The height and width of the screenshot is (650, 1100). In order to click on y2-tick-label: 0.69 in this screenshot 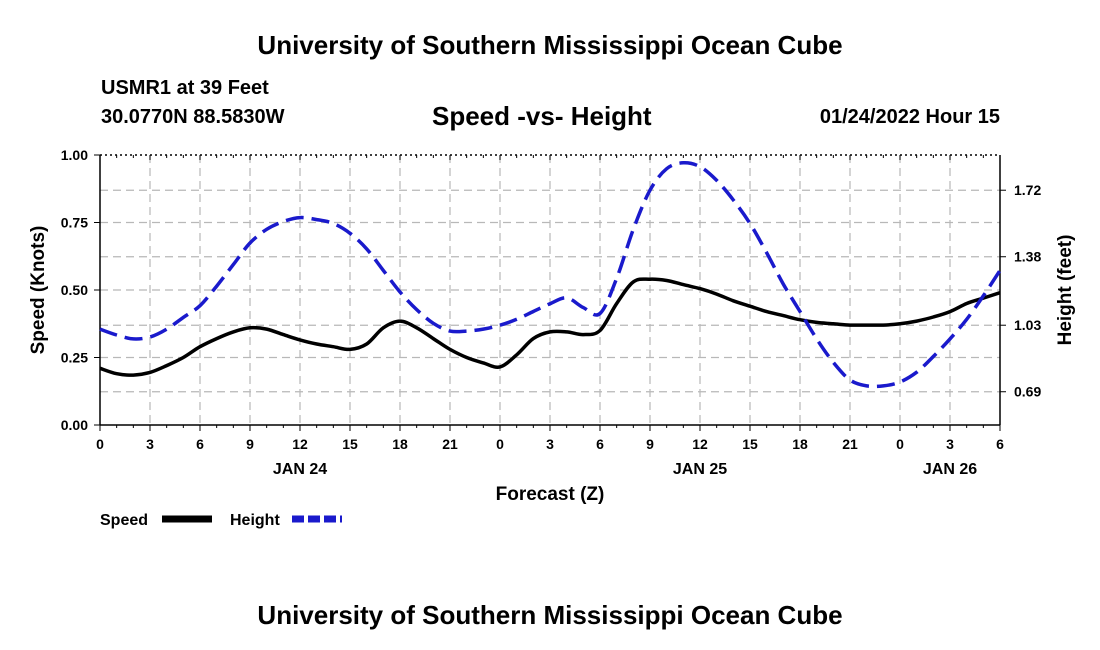, I will do `click(1027, 392)`.